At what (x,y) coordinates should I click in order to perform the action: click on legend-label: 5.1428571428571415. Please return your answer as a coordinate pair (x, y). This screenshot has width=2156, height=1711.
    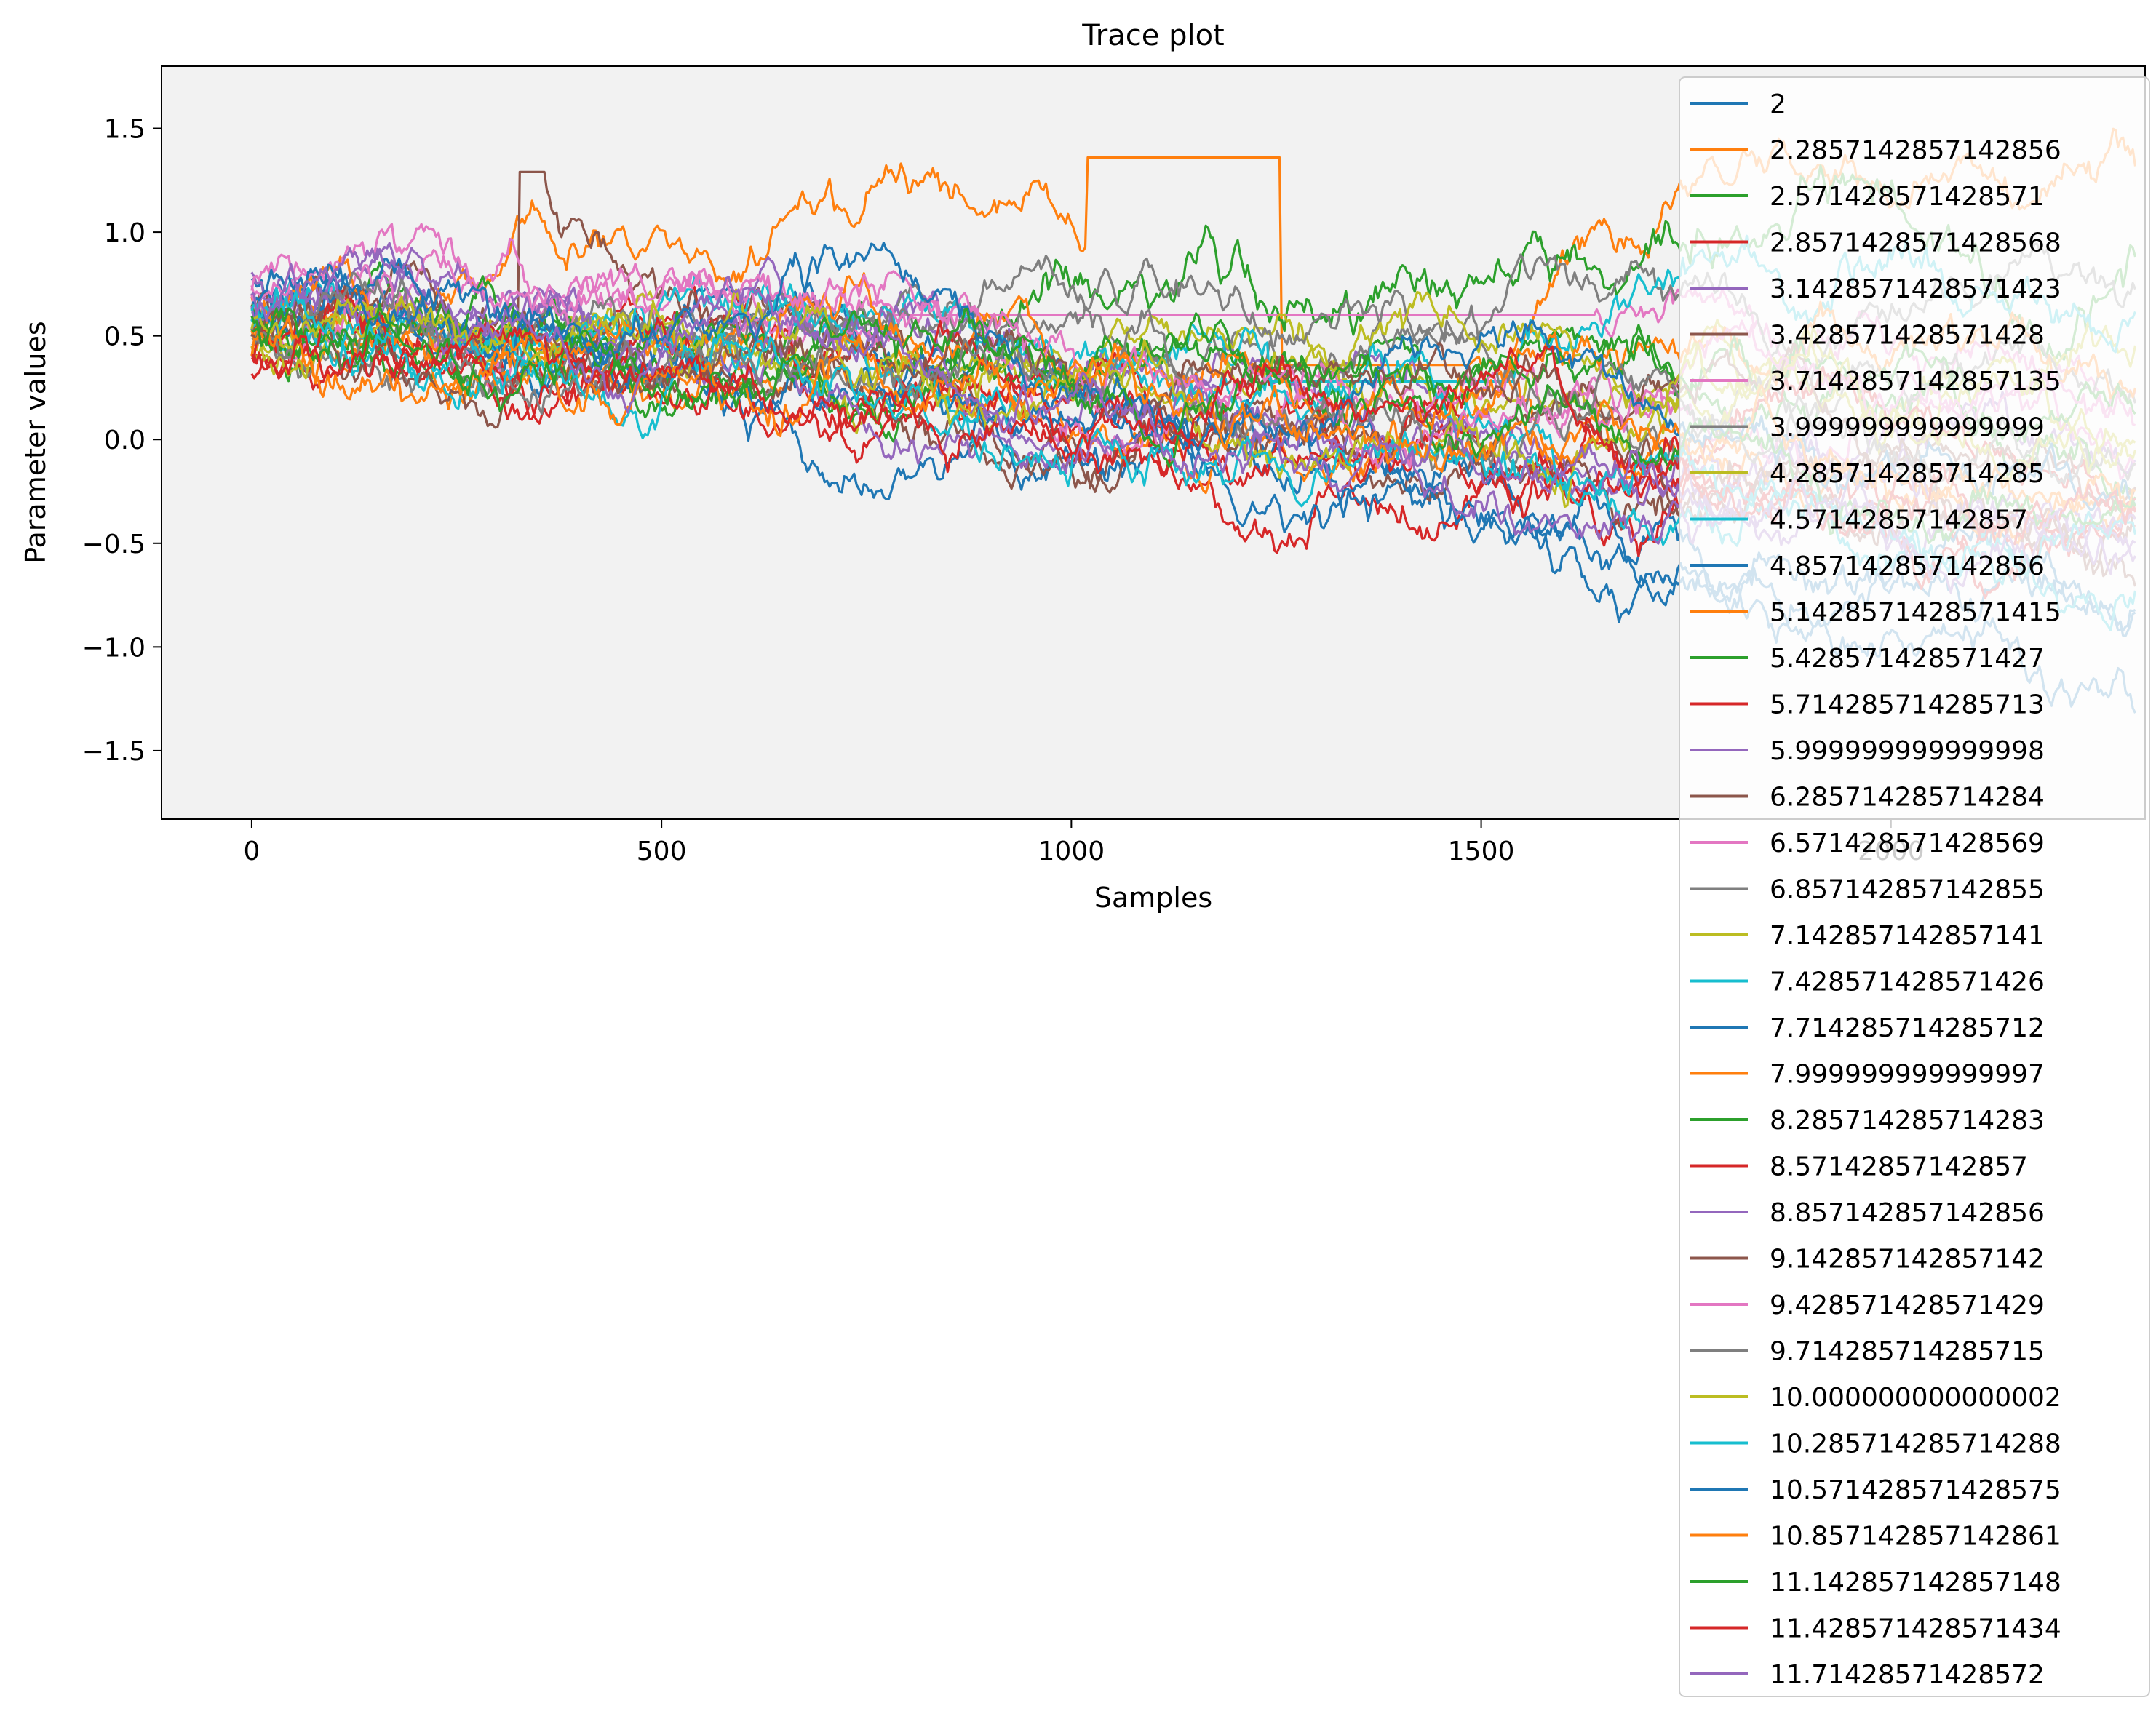
    Looking at the image, I should click on (1916, 613).